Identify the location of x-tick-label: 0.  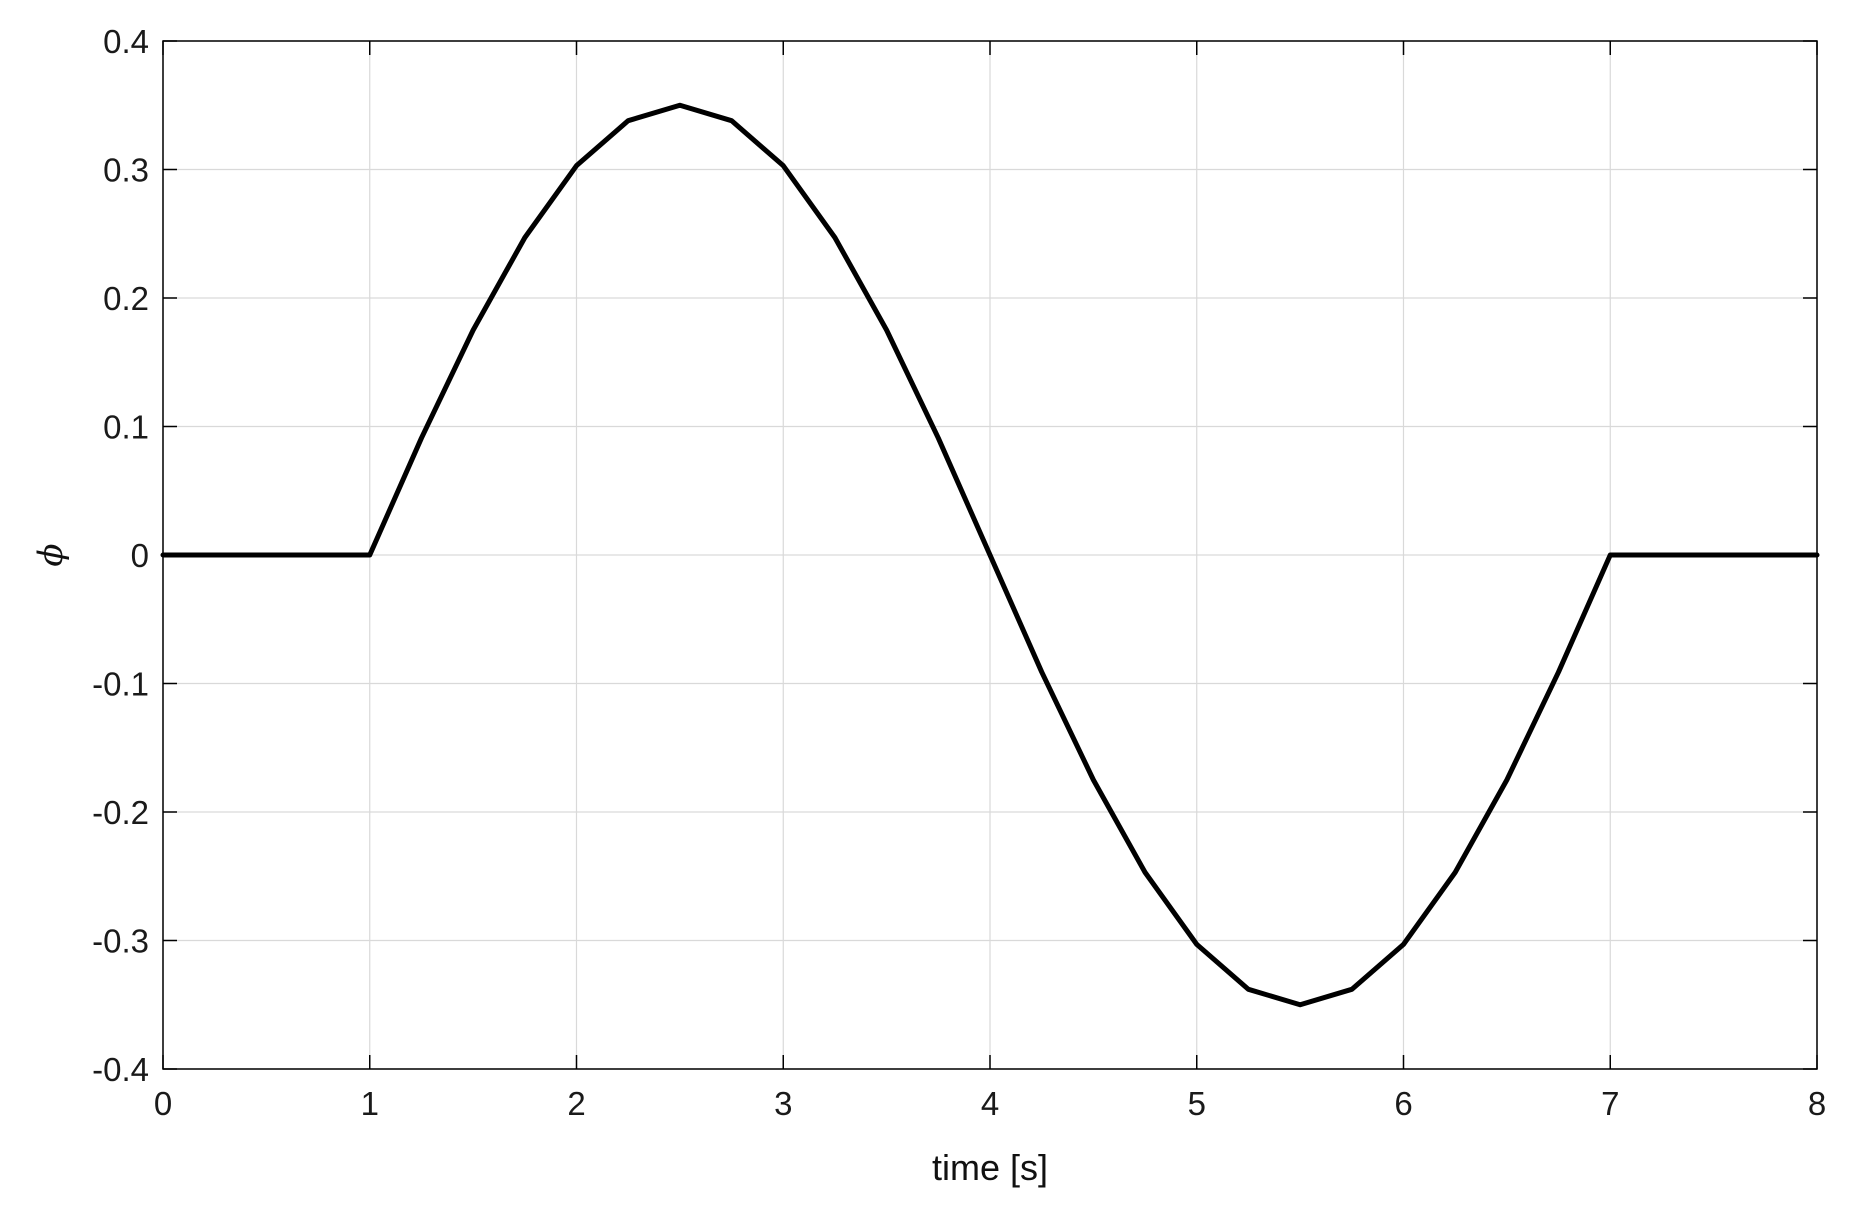
(163, 1103).